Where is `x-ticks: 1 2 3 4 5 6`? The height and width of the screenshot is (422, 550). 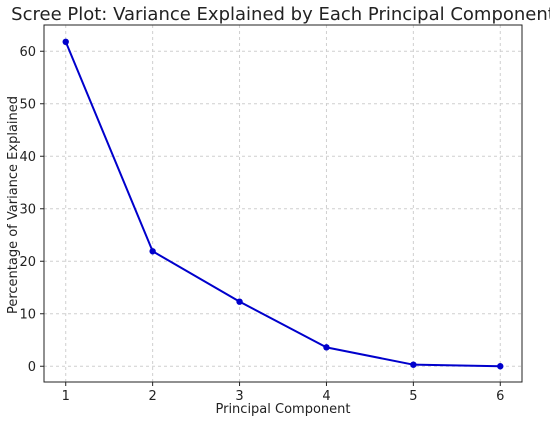
x-ticks: 1 2 3 4 5 6 is located at coordinates (283, 393).